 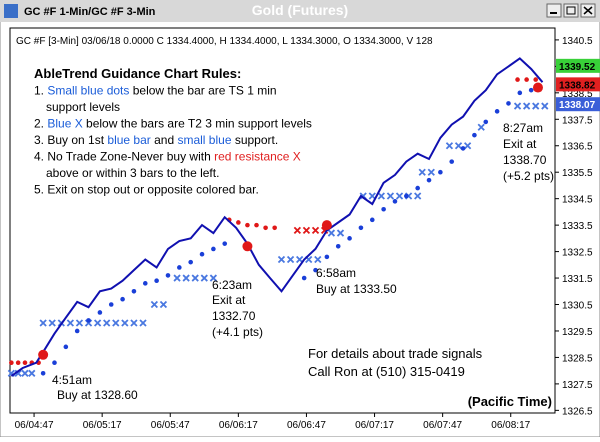 What do you see at coordinates (386, 371) in the screenshot?
I see `annotation: Call Ron at (510) 315-0419` at bounding box center [386, 371].